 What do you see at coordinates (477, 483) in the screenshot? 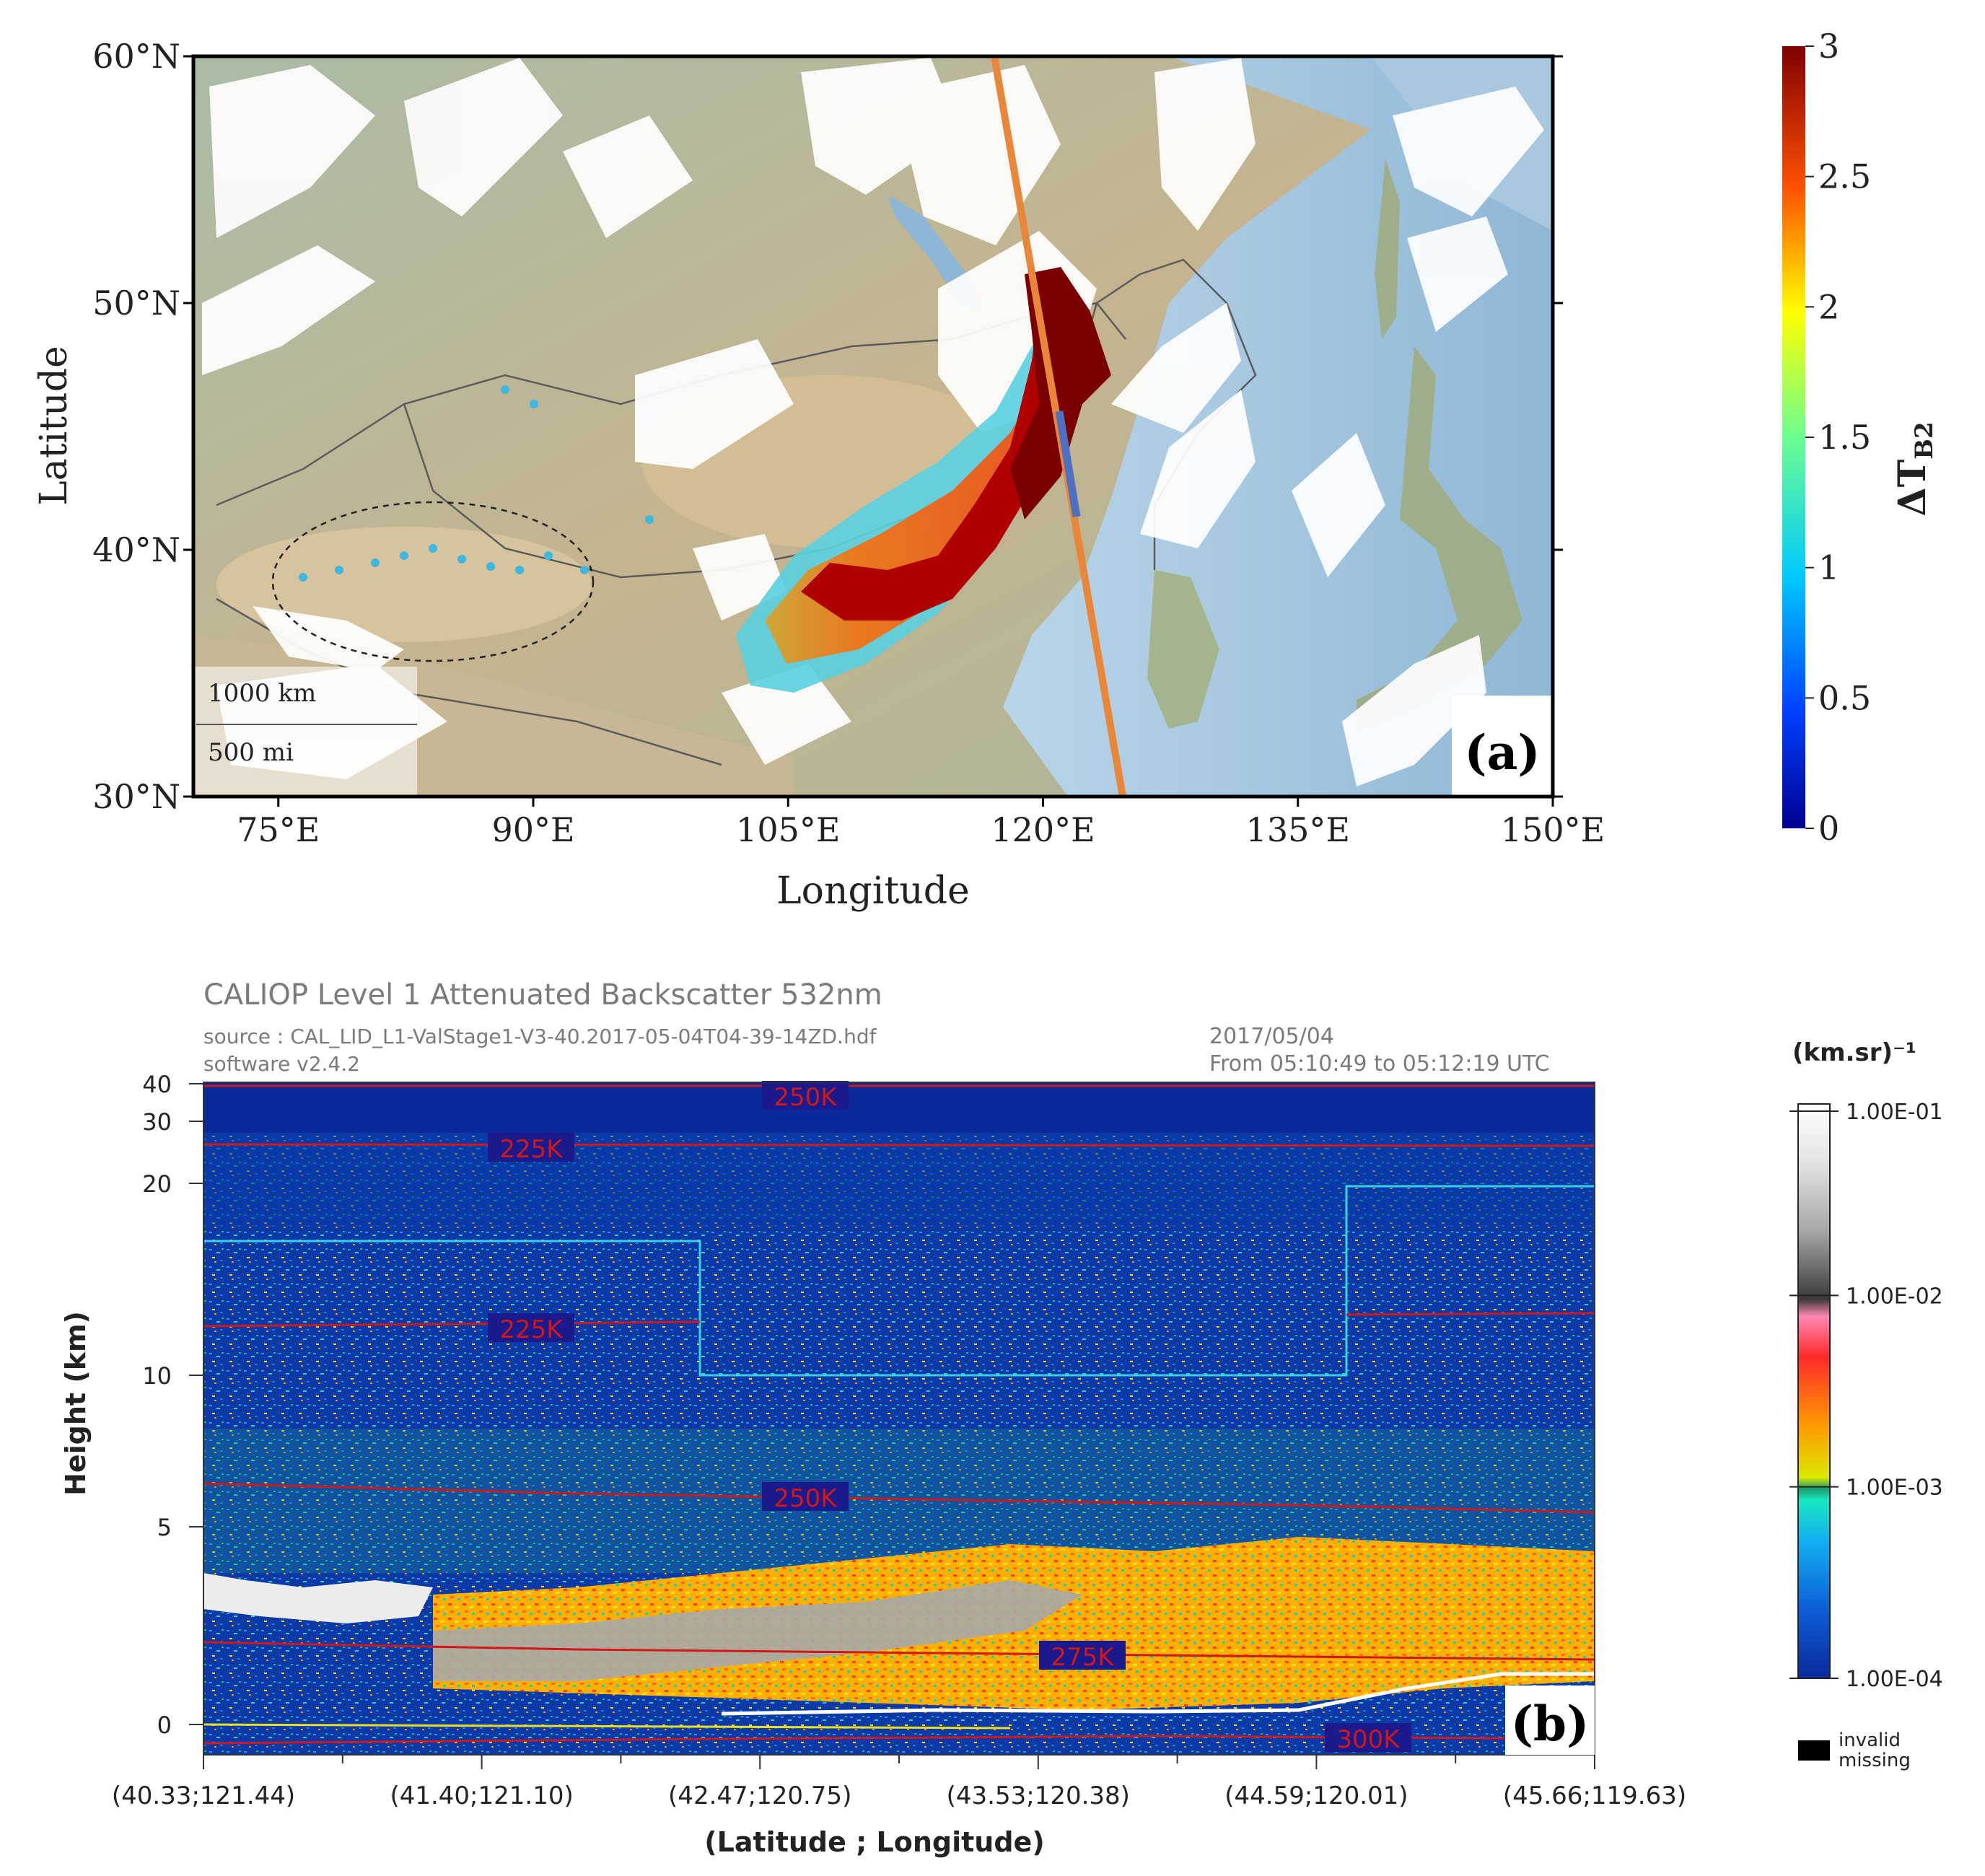
I see `taklimakan-dots` at bounding box center [477, 483].